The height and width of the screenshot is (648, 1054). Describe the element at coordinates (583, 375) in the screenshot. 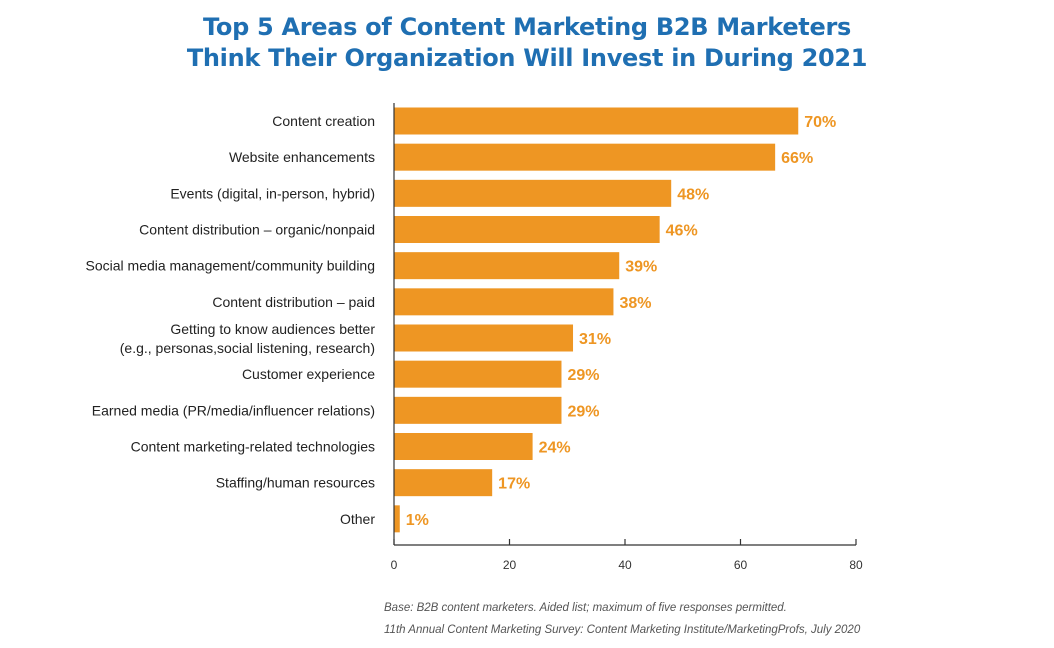

I see `bar-value-label-8: 29%` at that location.